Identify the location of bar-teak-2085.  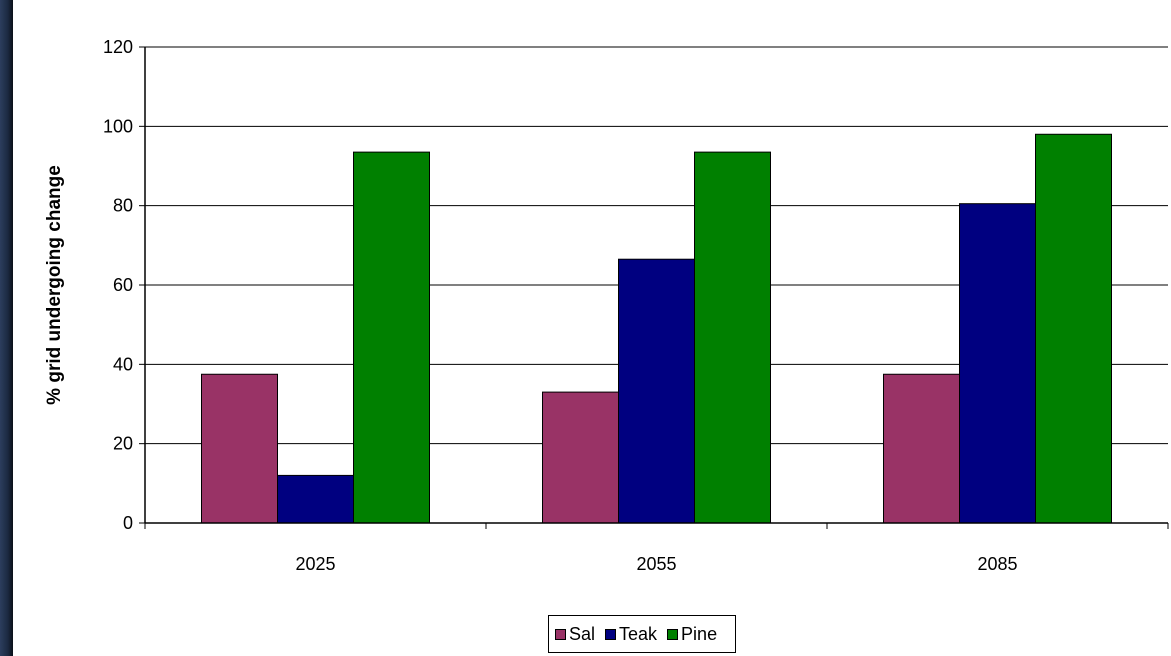
(997, 363).